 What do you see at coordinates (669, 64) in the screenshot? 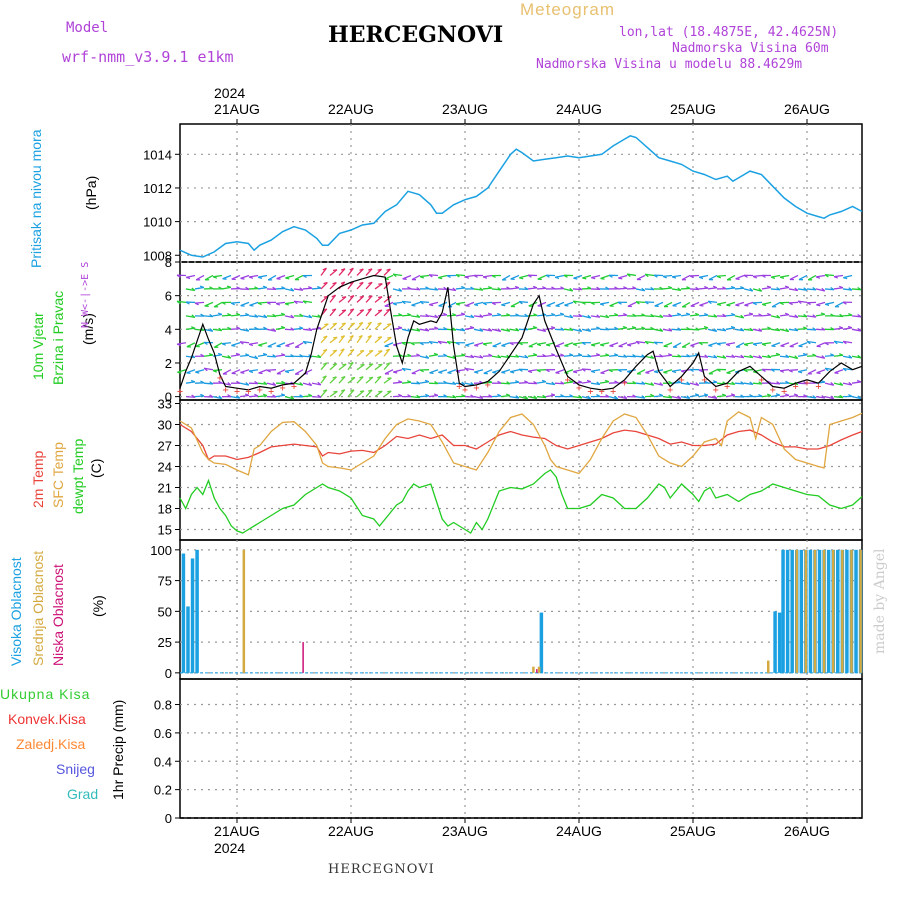
I see `model-elevation-label: Nadmorska Visina u modelu 88.4629m` at bounding box center [669, 64].